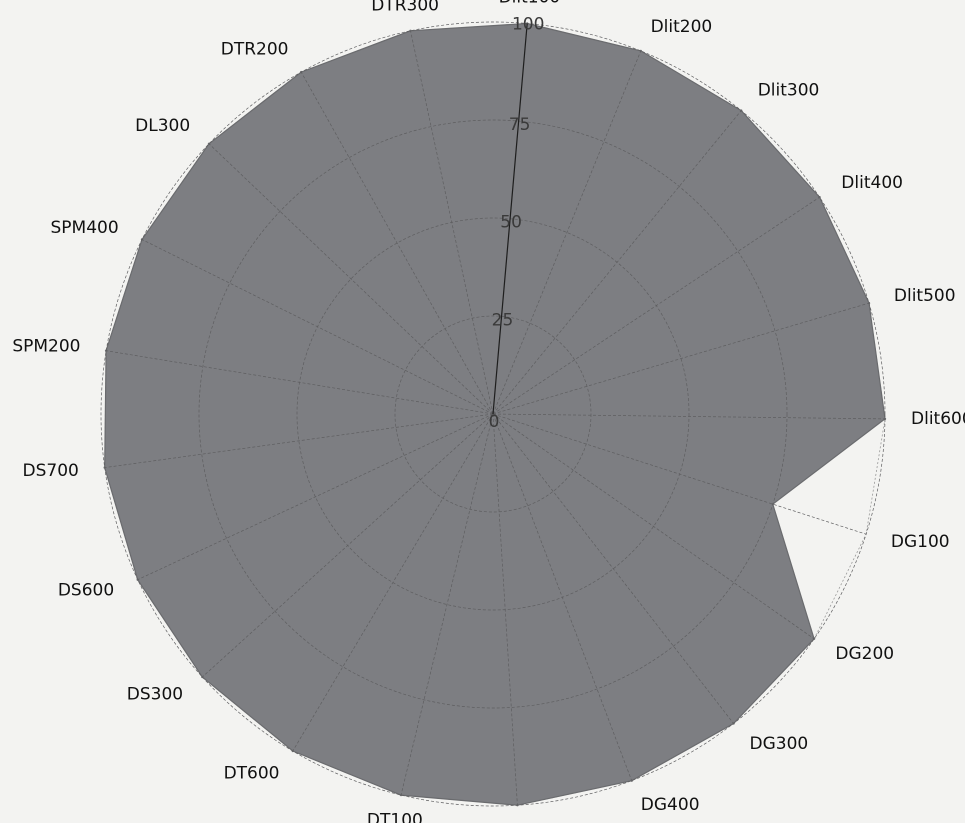 The width and height of the screenshot is (965, 823). What do you see at coordinates (567, 232) in the screenshot?
I see `spoke-dlit200` at bounding box center [567, 232].